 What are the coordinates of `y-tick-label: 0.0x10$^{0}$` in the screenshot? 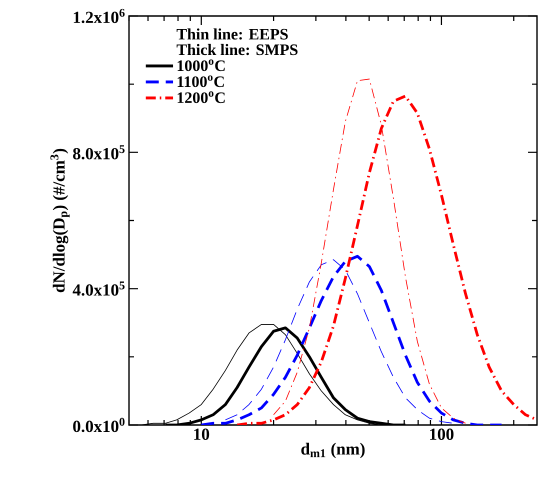 It's located at (99, 425).